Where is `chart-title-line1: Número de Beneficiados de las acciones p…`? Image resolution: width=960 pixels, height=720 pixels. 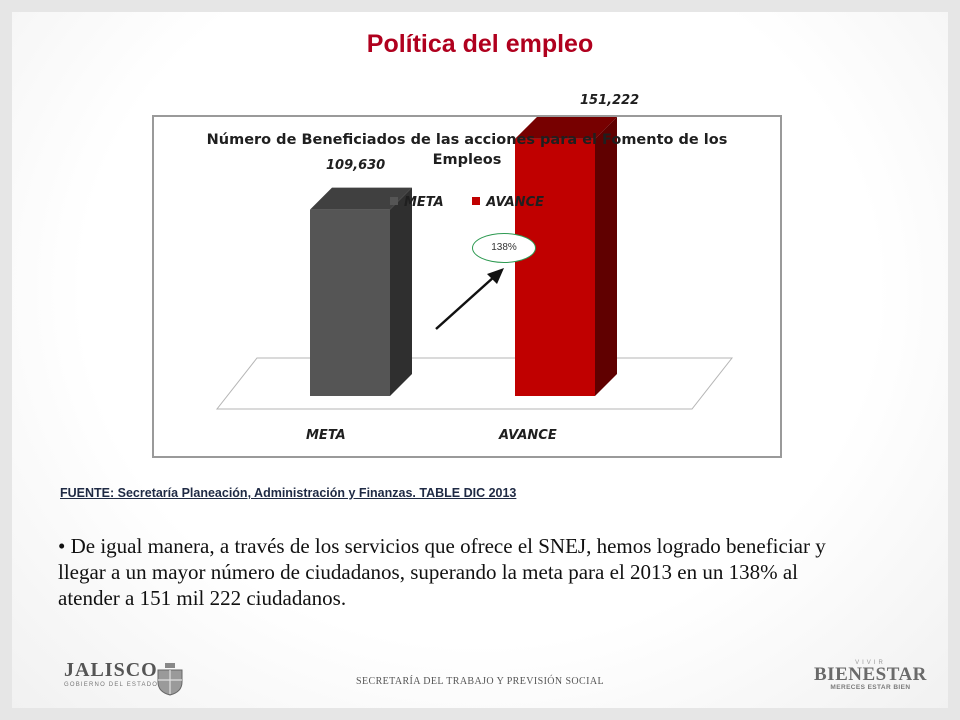
chart-title-line1: Número de Beneficiados de las acciones p… is located at coordinates (467, 140).